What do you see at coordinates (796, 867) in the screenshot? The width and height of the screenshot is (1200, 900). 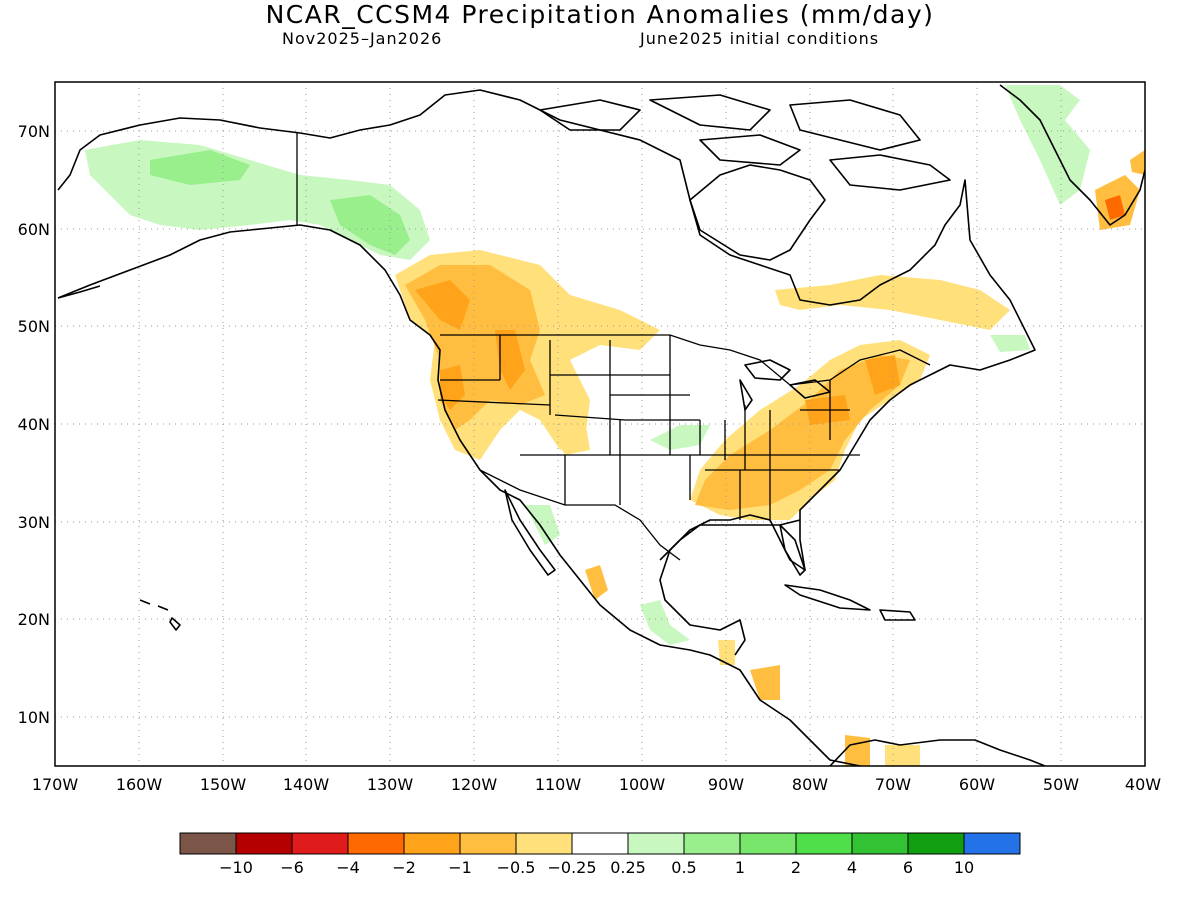 I see `legend-label: 2` at bounding box center [796, 867].